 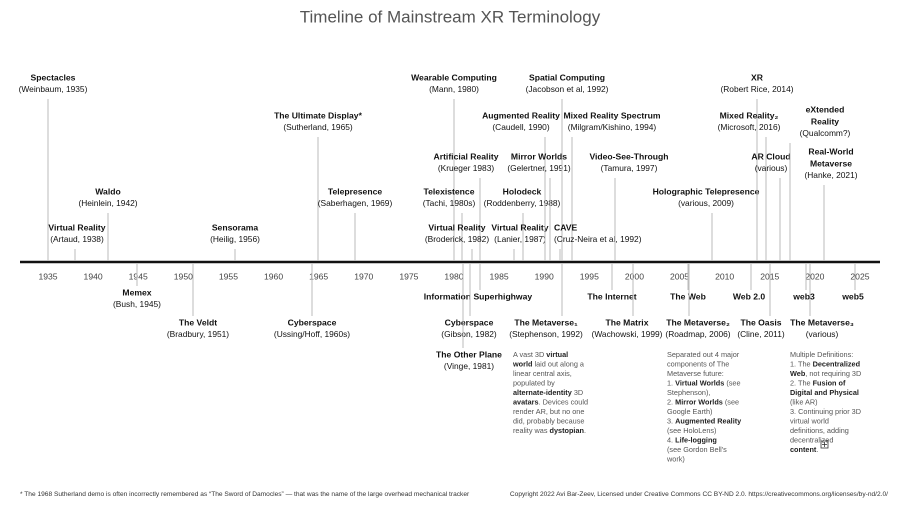 What do you see at coordinates (136, 292) in the screenshot?
I see `event-label: Memex` at bounding box center [136, 292].